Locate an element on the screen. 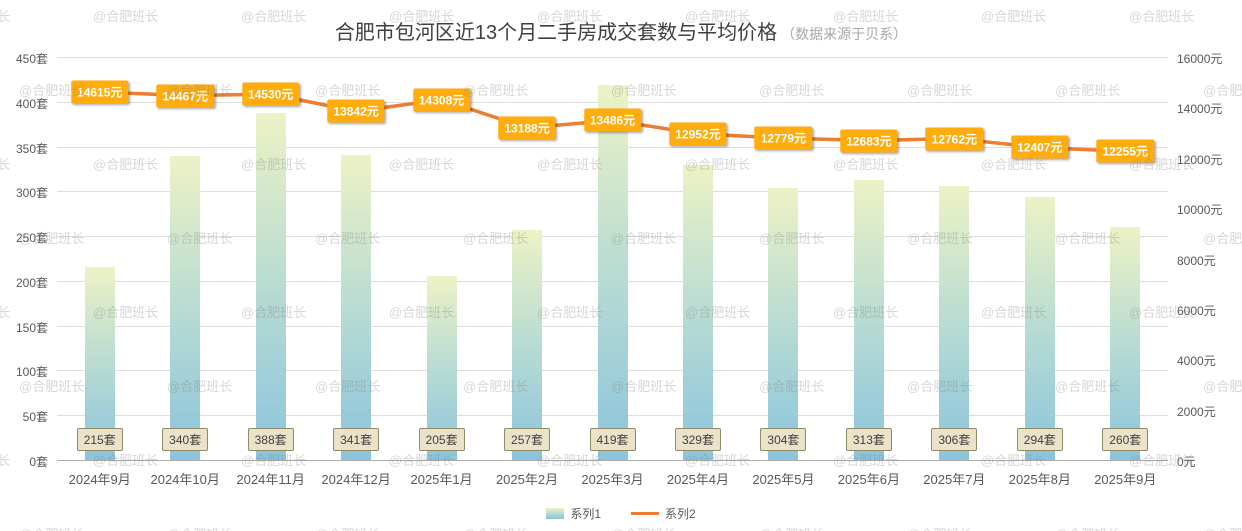 The width and height of the screenshot is (1242, 531). price-point-label: 13188元 is located at coordinates (527, 128).